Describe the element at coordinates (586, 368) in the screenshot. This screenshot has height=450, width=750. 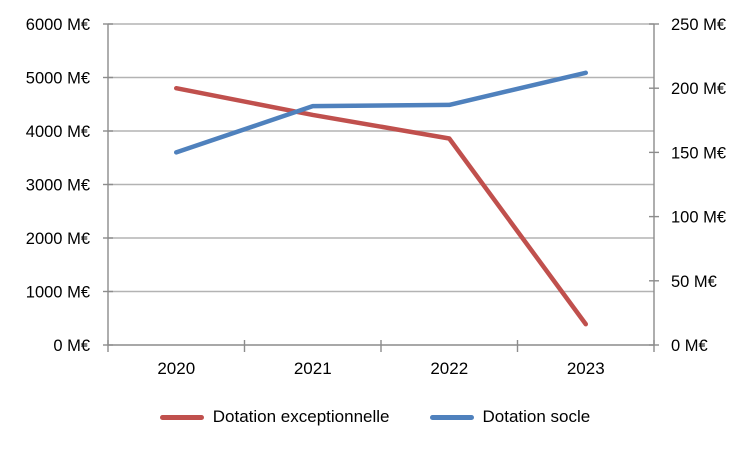
I see `x-axis-tick-label: 2023` at that location.